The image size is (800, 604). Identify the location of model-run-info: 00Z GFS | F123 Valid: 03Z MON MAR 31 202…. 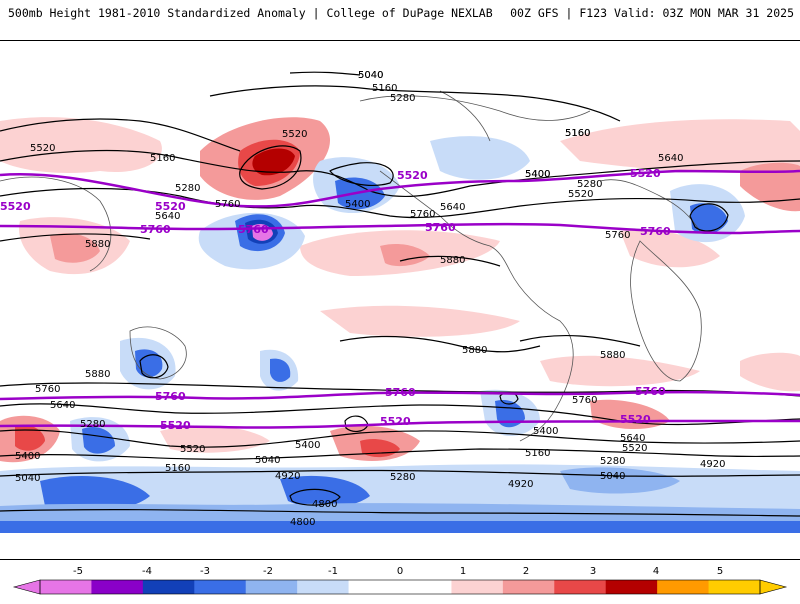
(652, 13).